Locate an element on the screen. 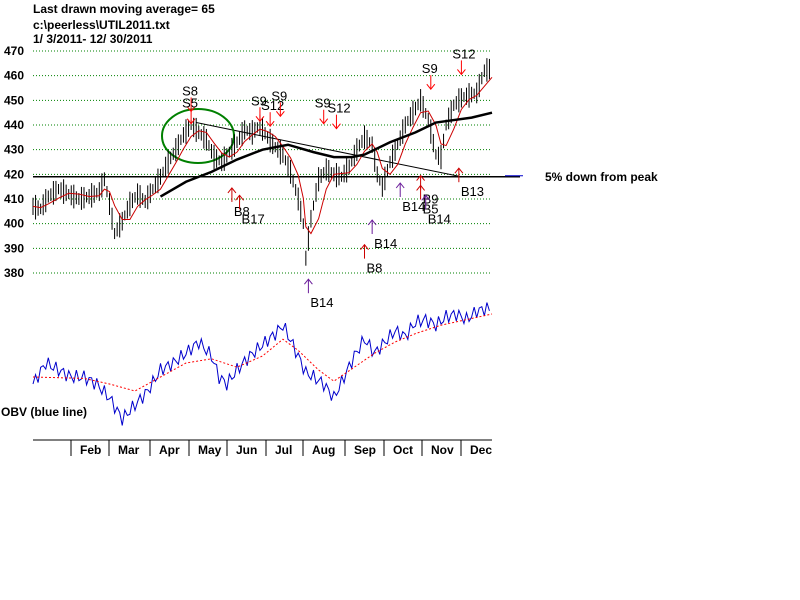  y-tick-label: 470 is located at coordinates (14, 51).